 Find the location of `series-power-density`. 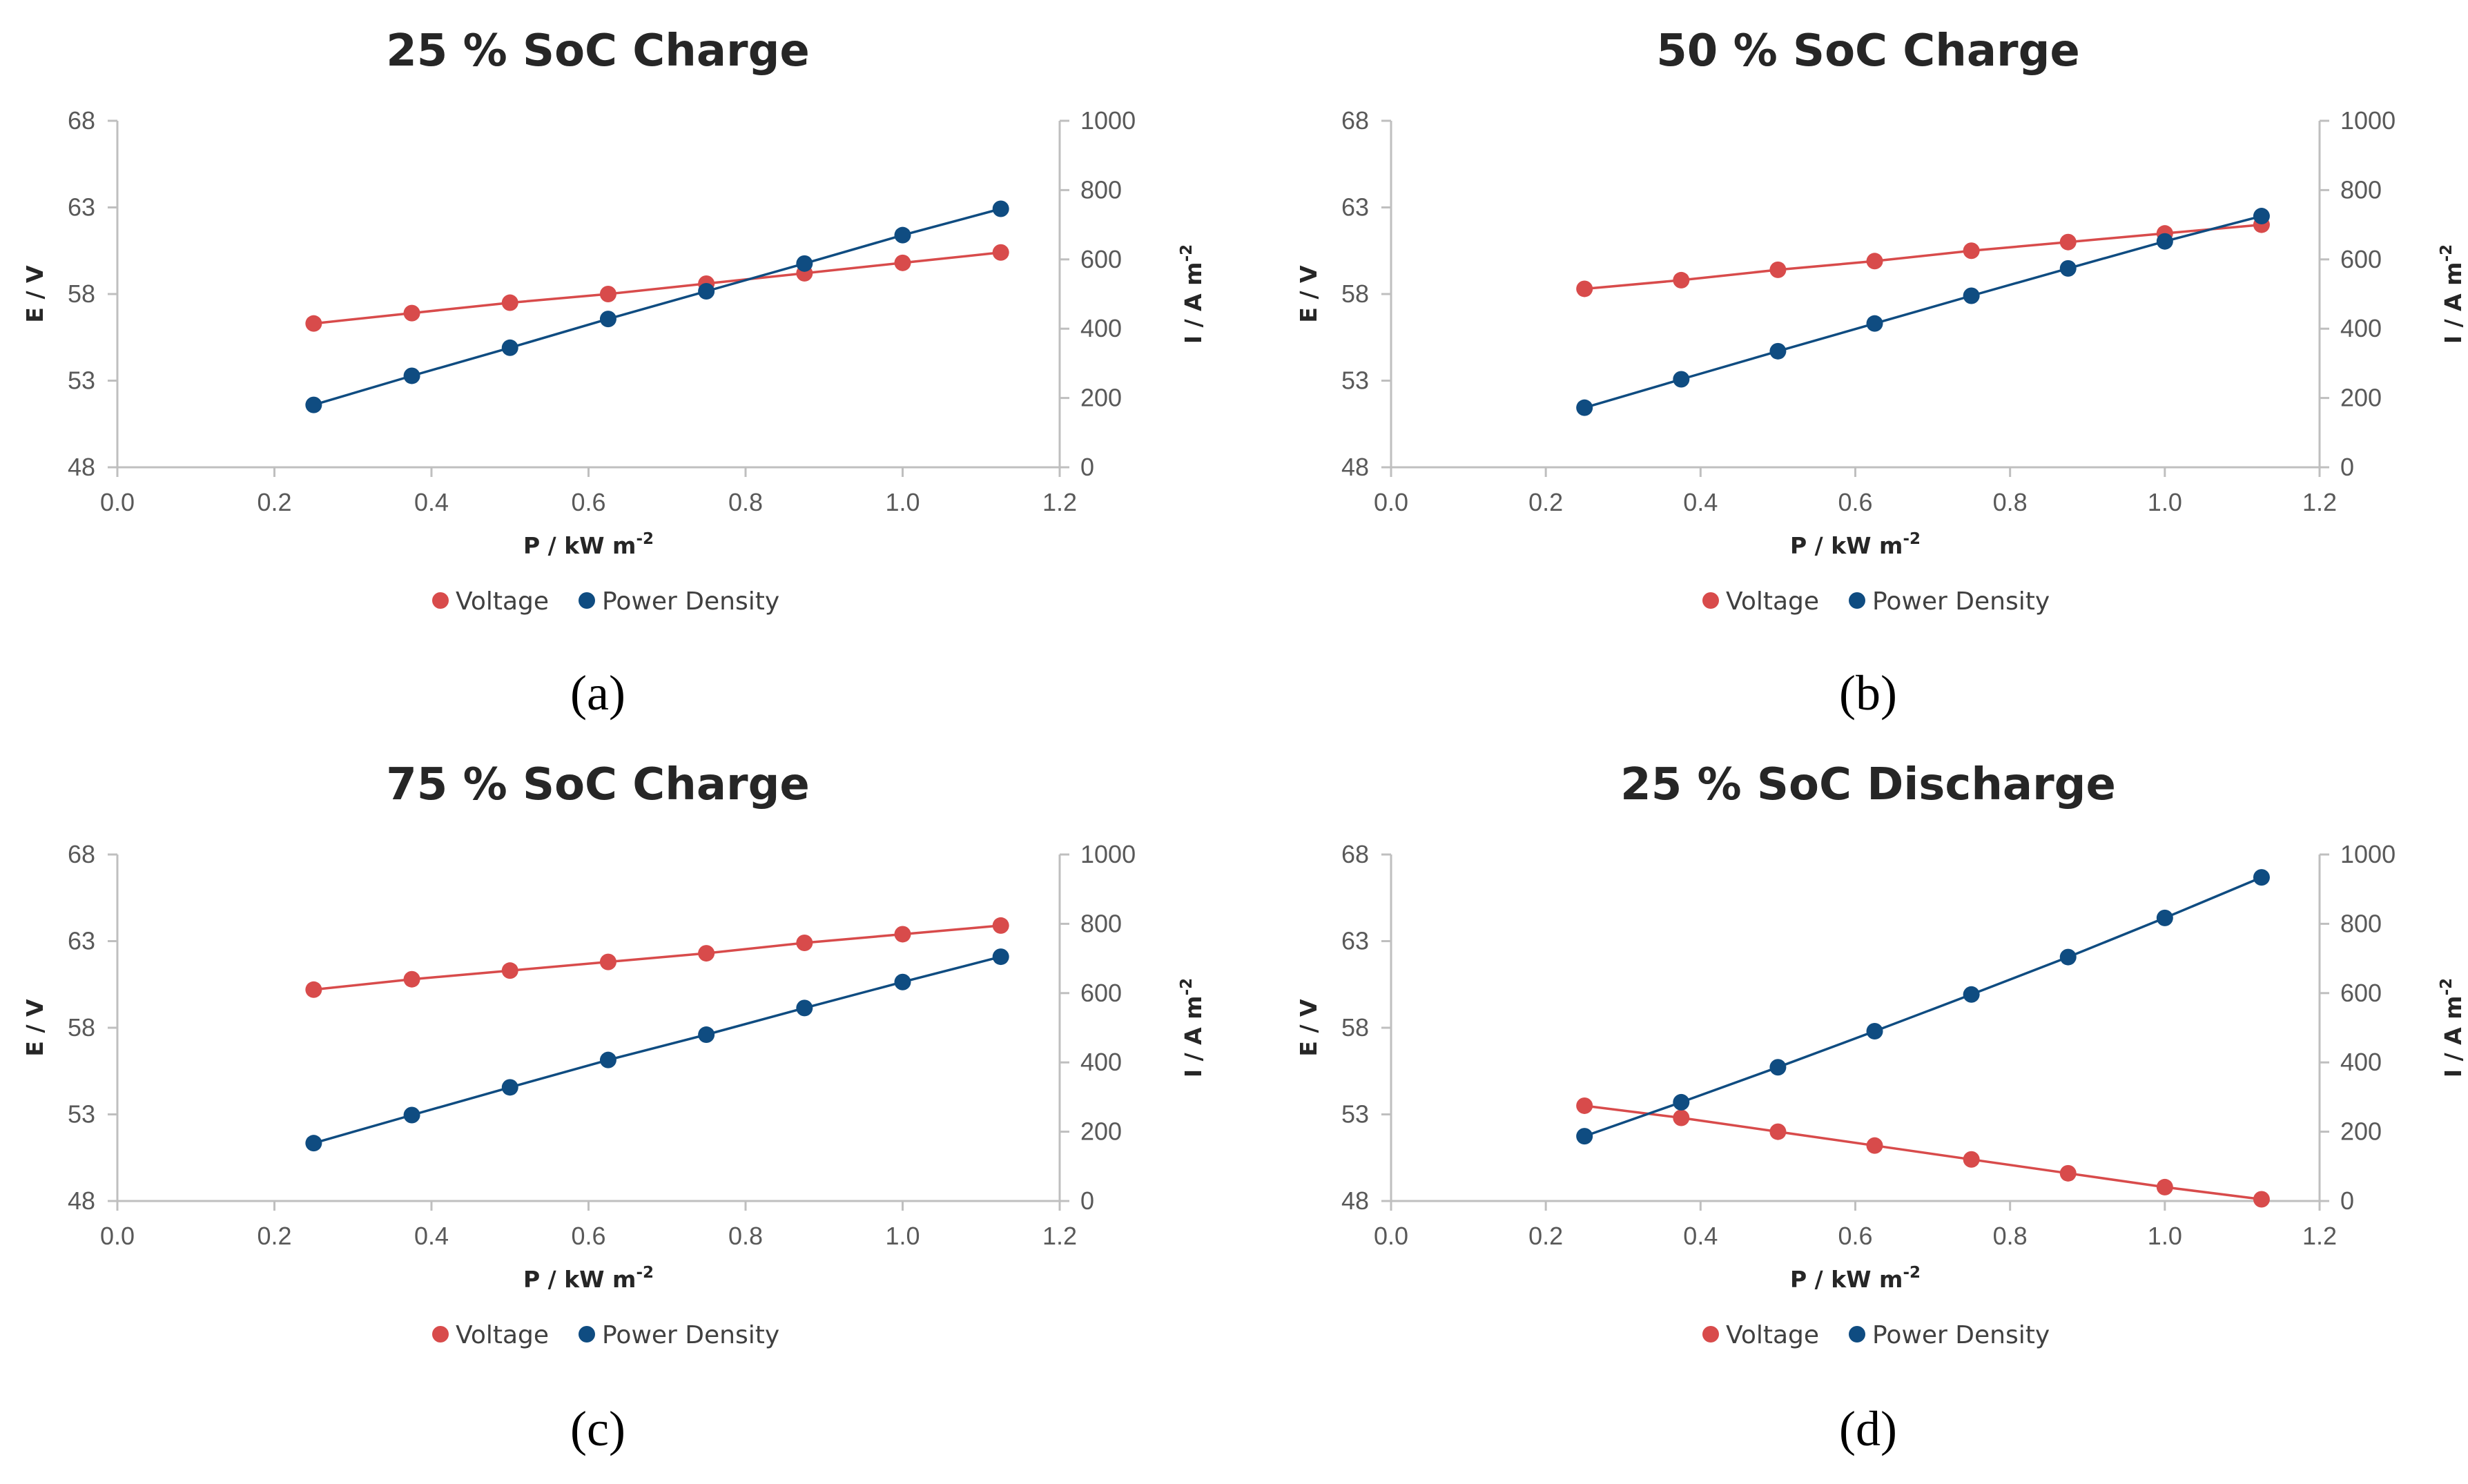

series-power-density is located at coordinates (657, 1050).